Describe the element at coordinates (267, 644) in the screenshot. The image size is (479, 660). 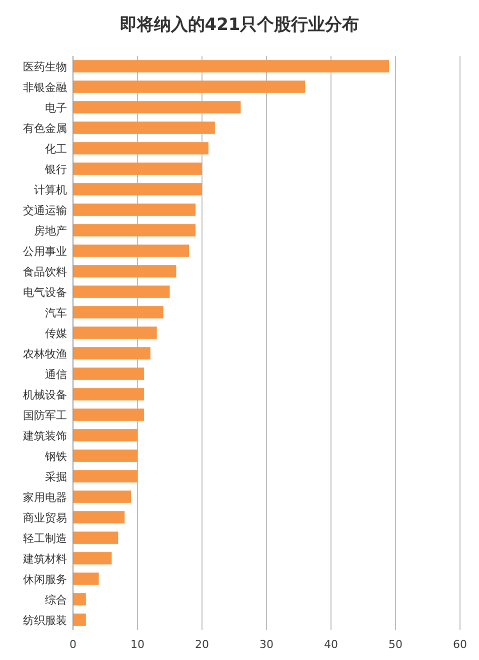
I see `x-tick-label: 30` at that location.